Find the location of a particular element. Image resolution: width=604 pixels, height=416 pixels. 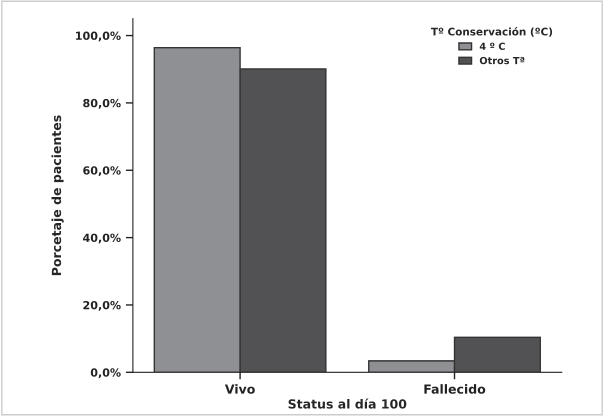

y-tick-label: 80,0% is located at coordinates (102, 103).